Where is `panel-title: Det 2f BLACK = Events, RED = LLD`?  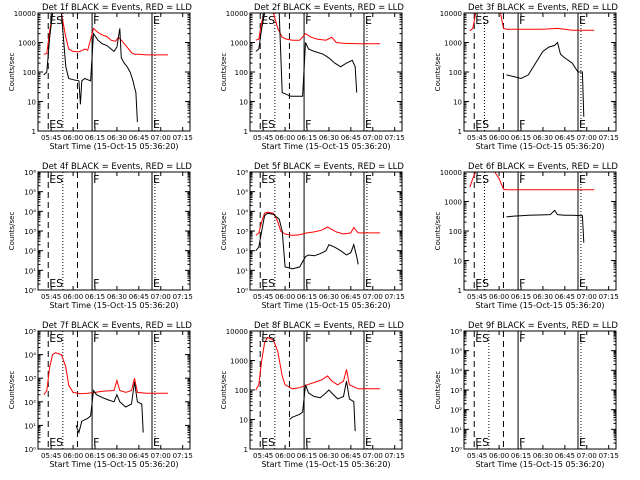 panel-title: Det 2f BLACK = Events, RED = LLD is located at coordinates (329, 8).